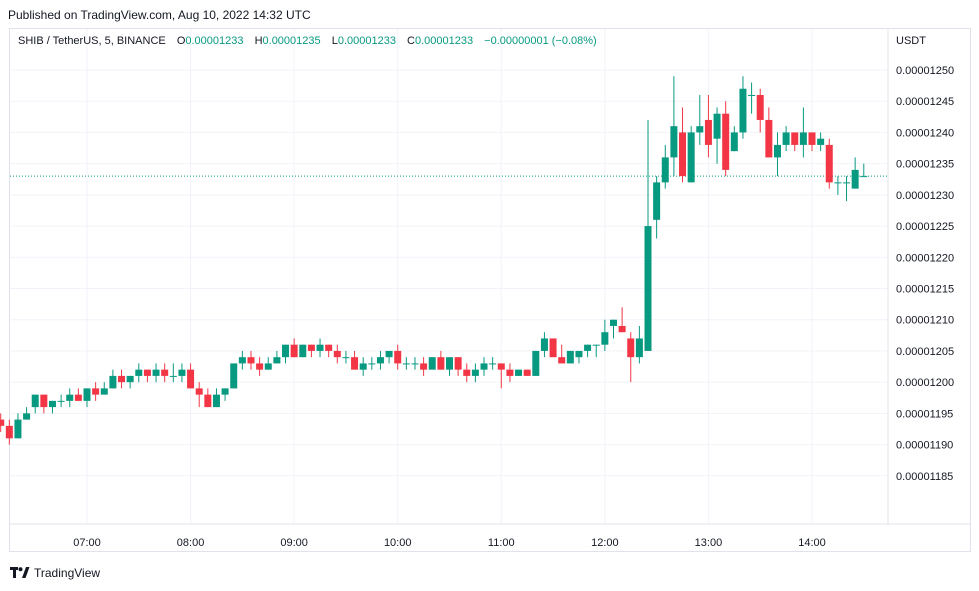  What do you see at coordinates (55, 573) in the screenshot?
I see `footer-brand: TradingView` at bounding box center [55, 573].